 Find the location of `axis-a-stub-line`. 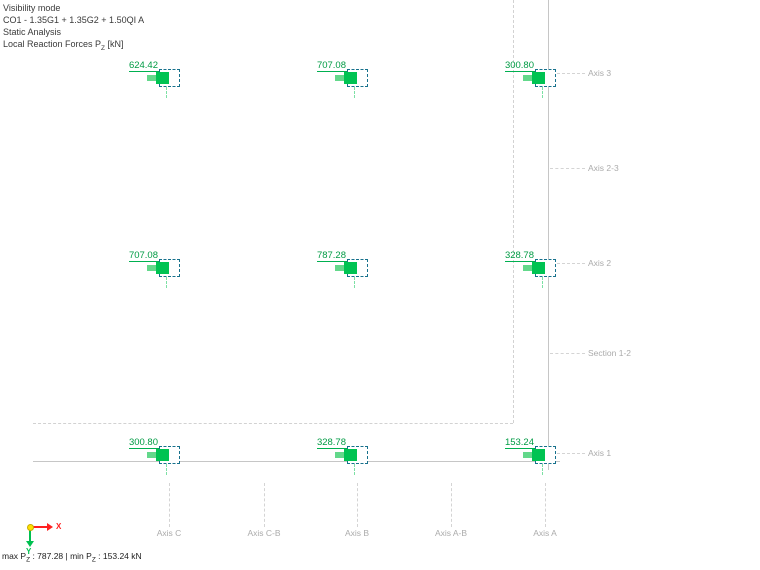

axis-a-stub-line is located at coordinates (545, 505).